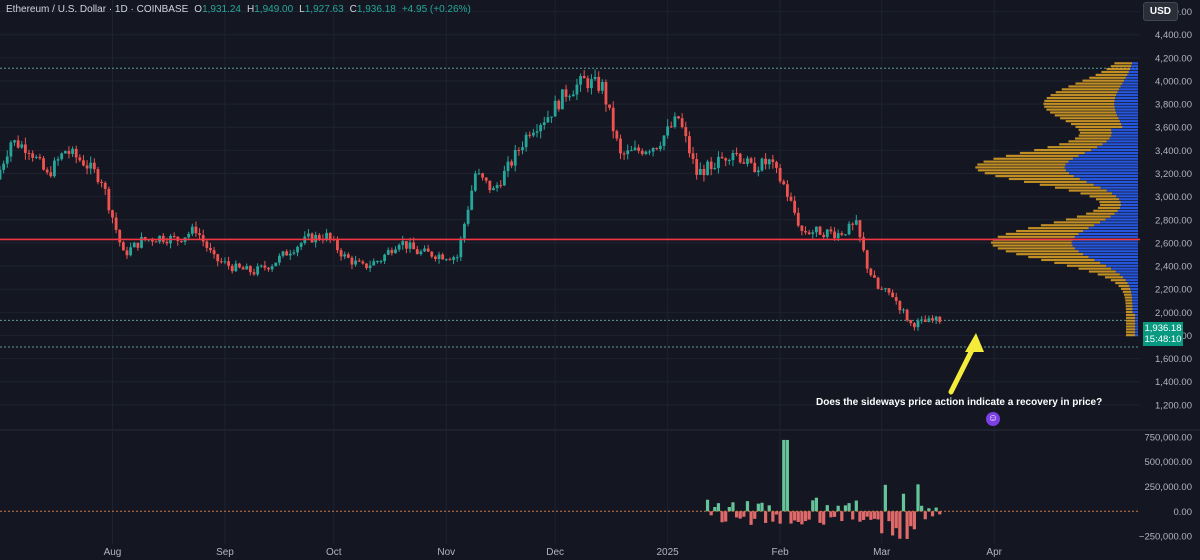  What do you see at coordinates (1173, 151) in the screenshot?
I see `y-tick-label: 3,400.00` at bounding box center [1173, 151].